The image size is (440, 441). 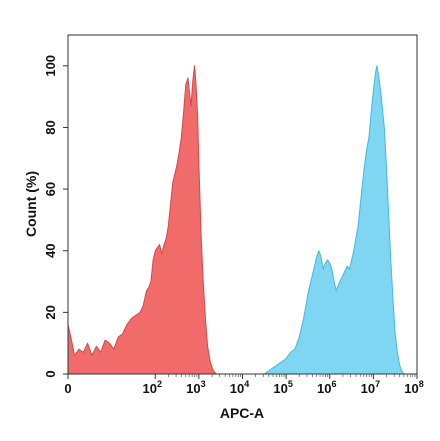 What do you see at coordinates (50, 250) in the screenshot?
I see `y-tick-label: 40` at bounding box center [50, 250].